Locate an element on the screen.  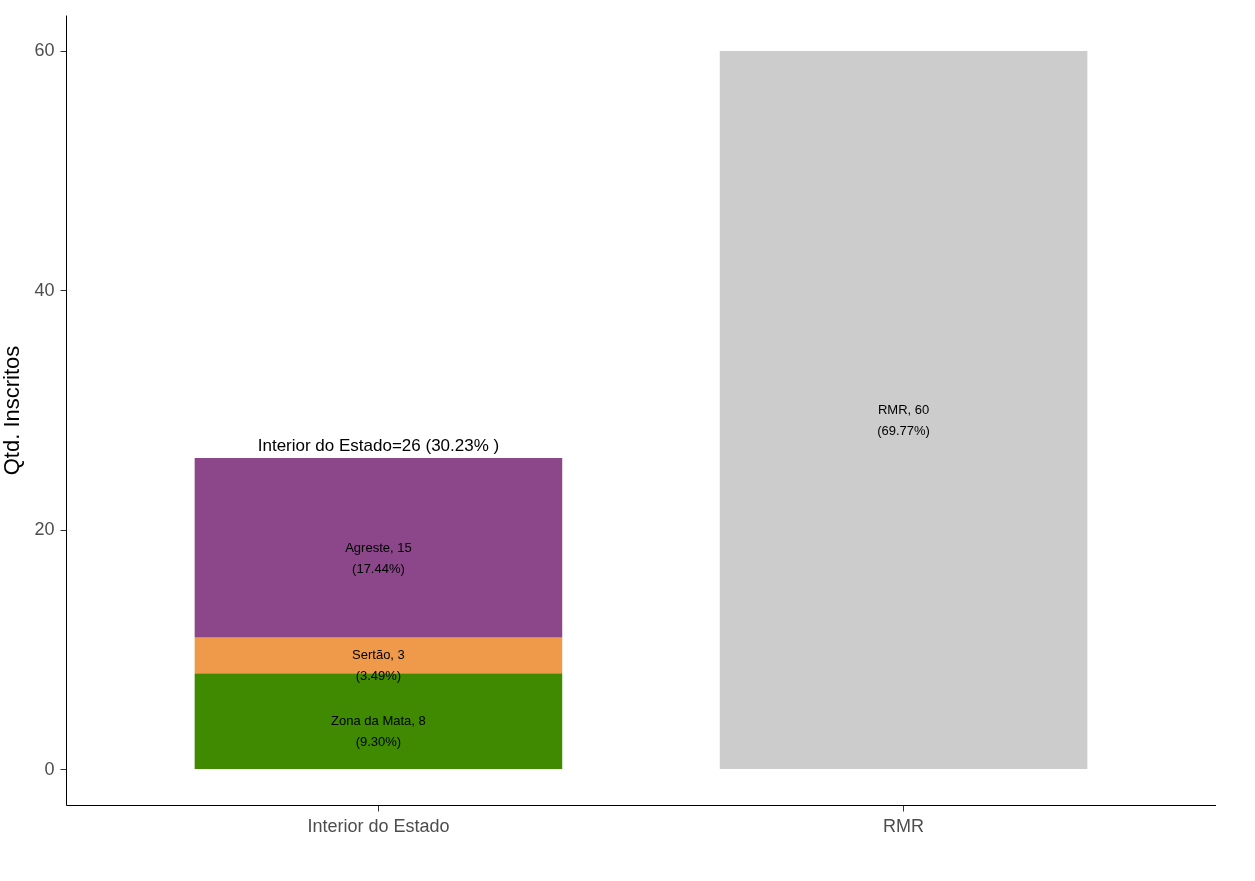
total-label: Interior do Estado=26 (30.23% ) is located at coordinates (378, 445).